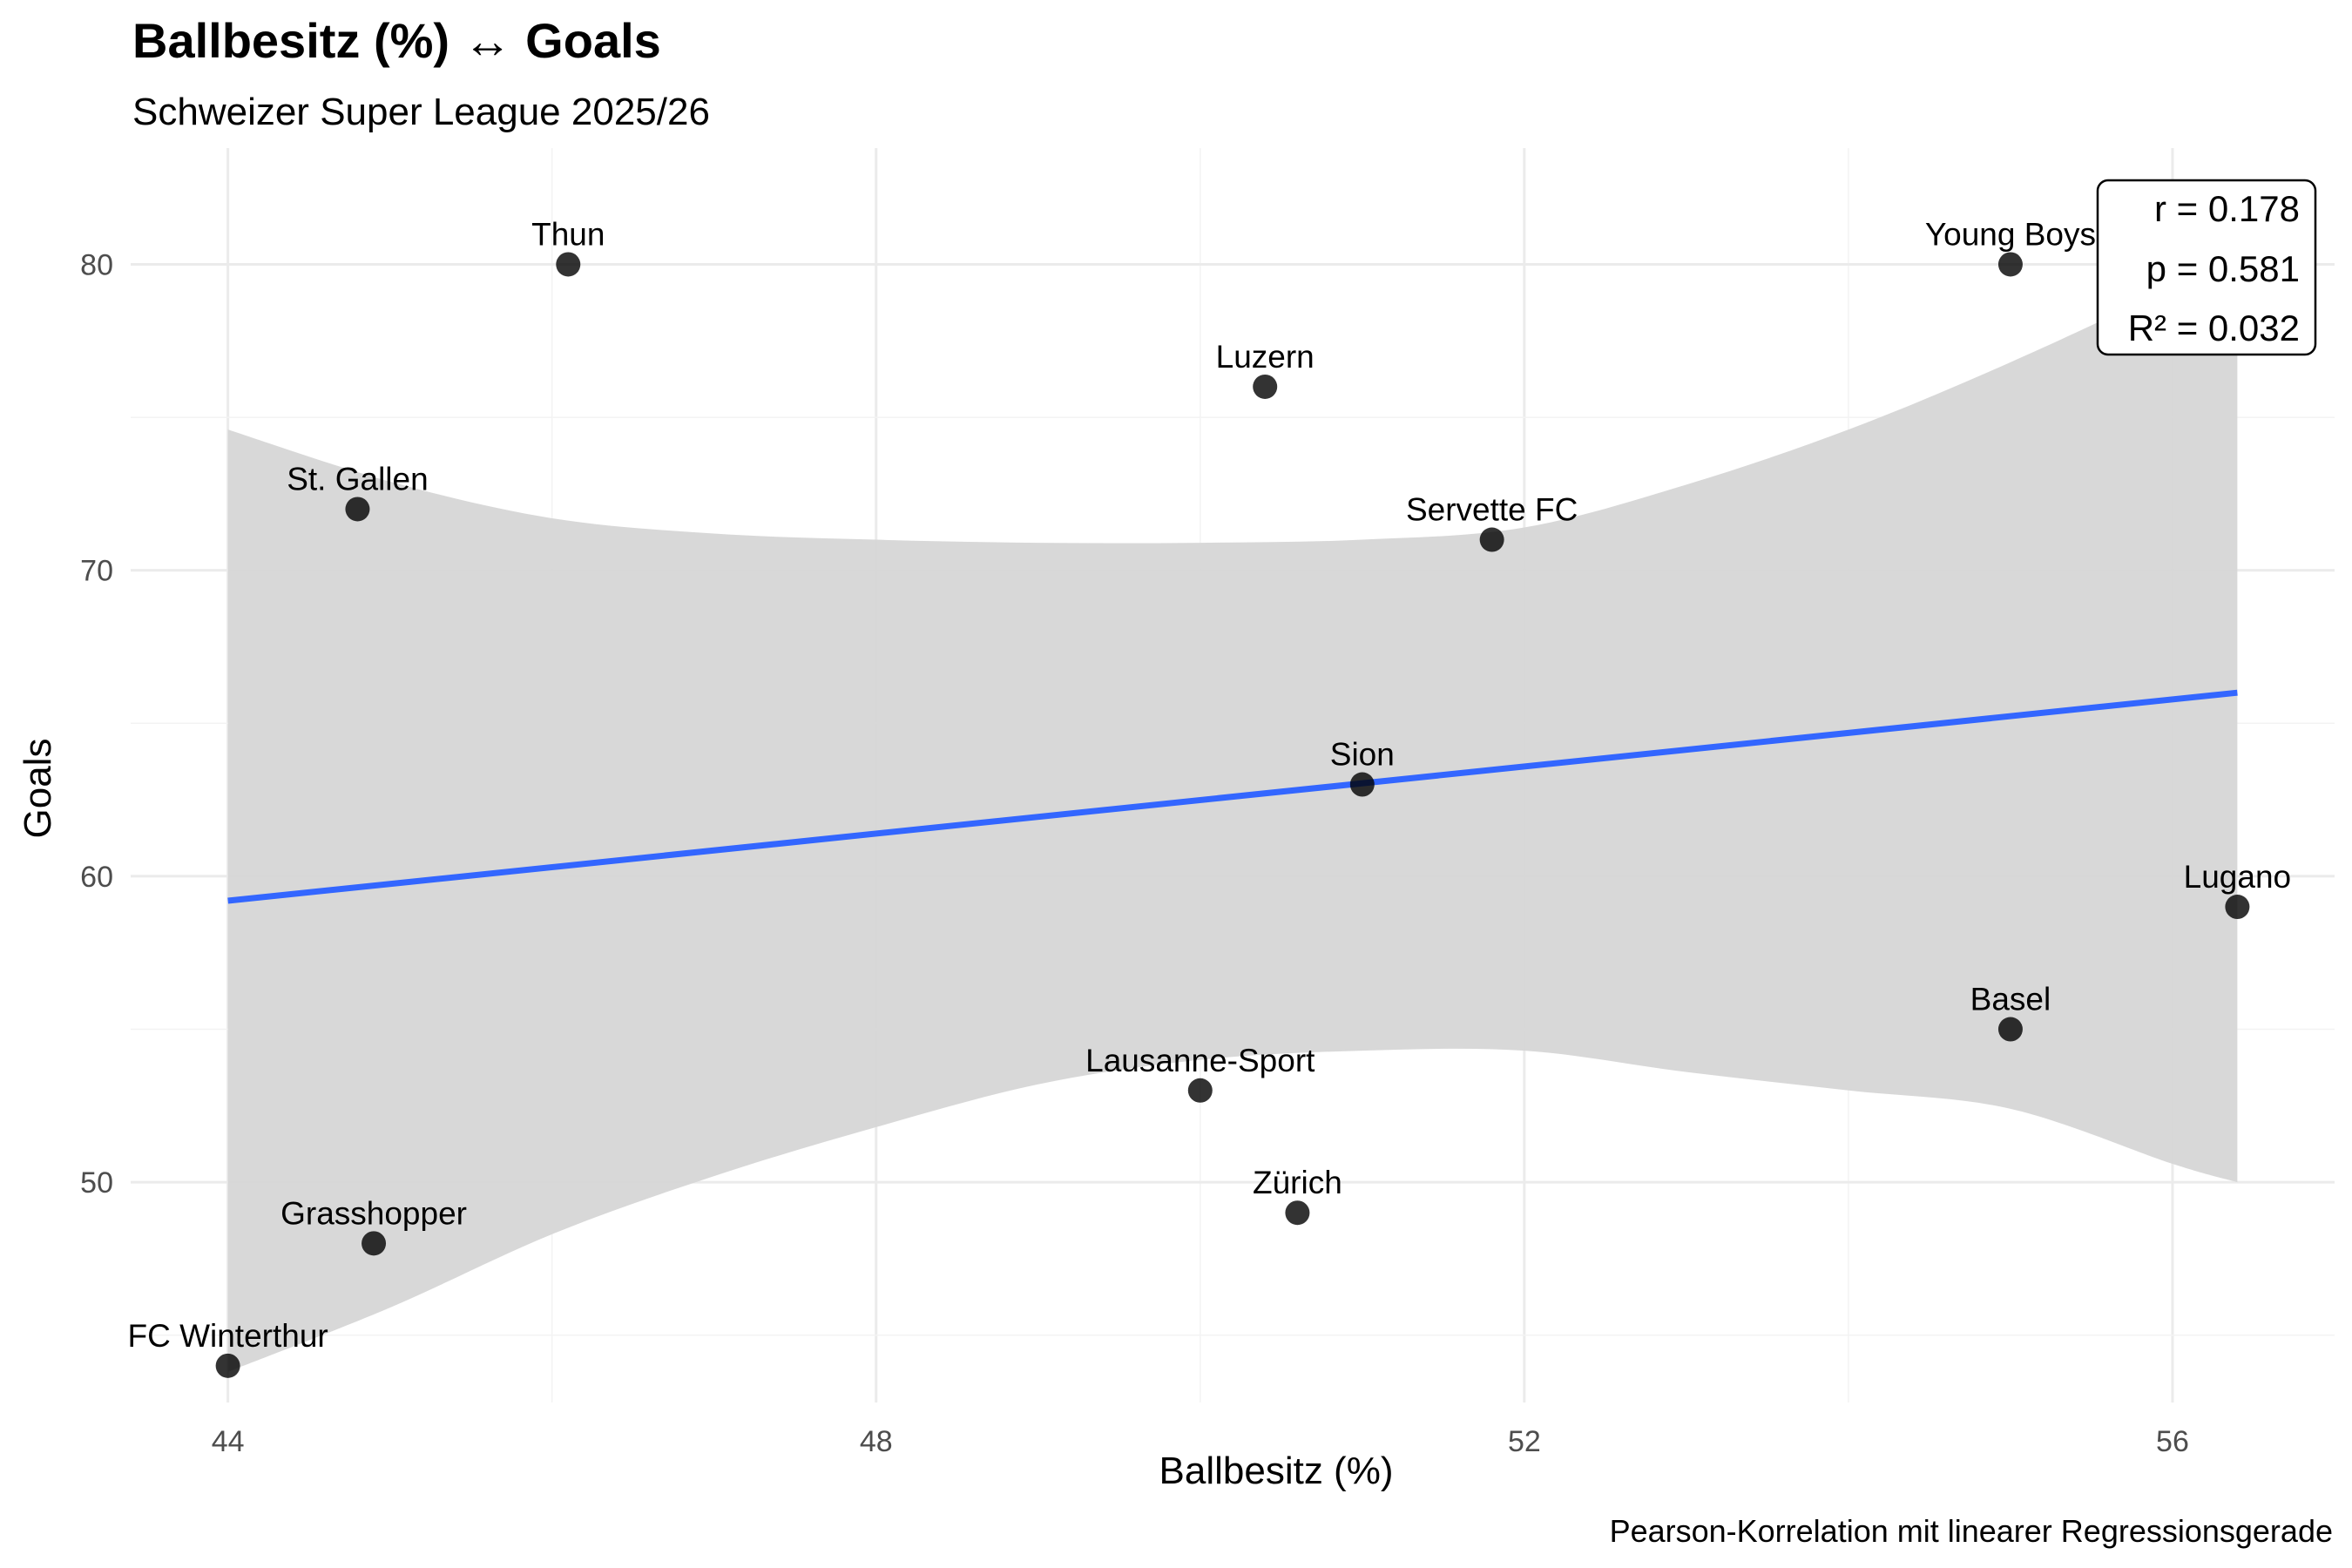 This screenshot has width=2352, height=1568. What do you see at coordinates (373, 1213) in the screenshot?
I see `point-label: Grasshopper` at bounding box center [373, 1213].